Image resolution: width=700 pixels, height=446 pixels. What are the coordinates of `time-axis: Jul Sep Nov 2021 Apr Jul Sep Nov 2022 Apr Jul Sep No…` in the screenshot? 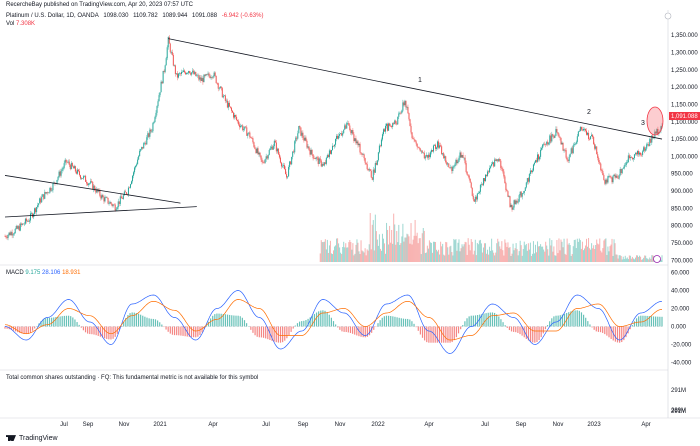 It's located at (355, 425).